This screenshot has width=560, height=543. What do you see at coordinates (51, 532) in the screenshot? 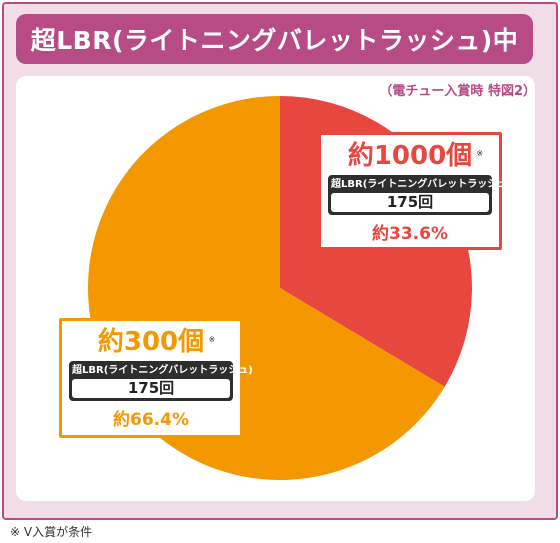
I see `footer-note: ※ V入賞が条件` at bounding box center [51, 532].